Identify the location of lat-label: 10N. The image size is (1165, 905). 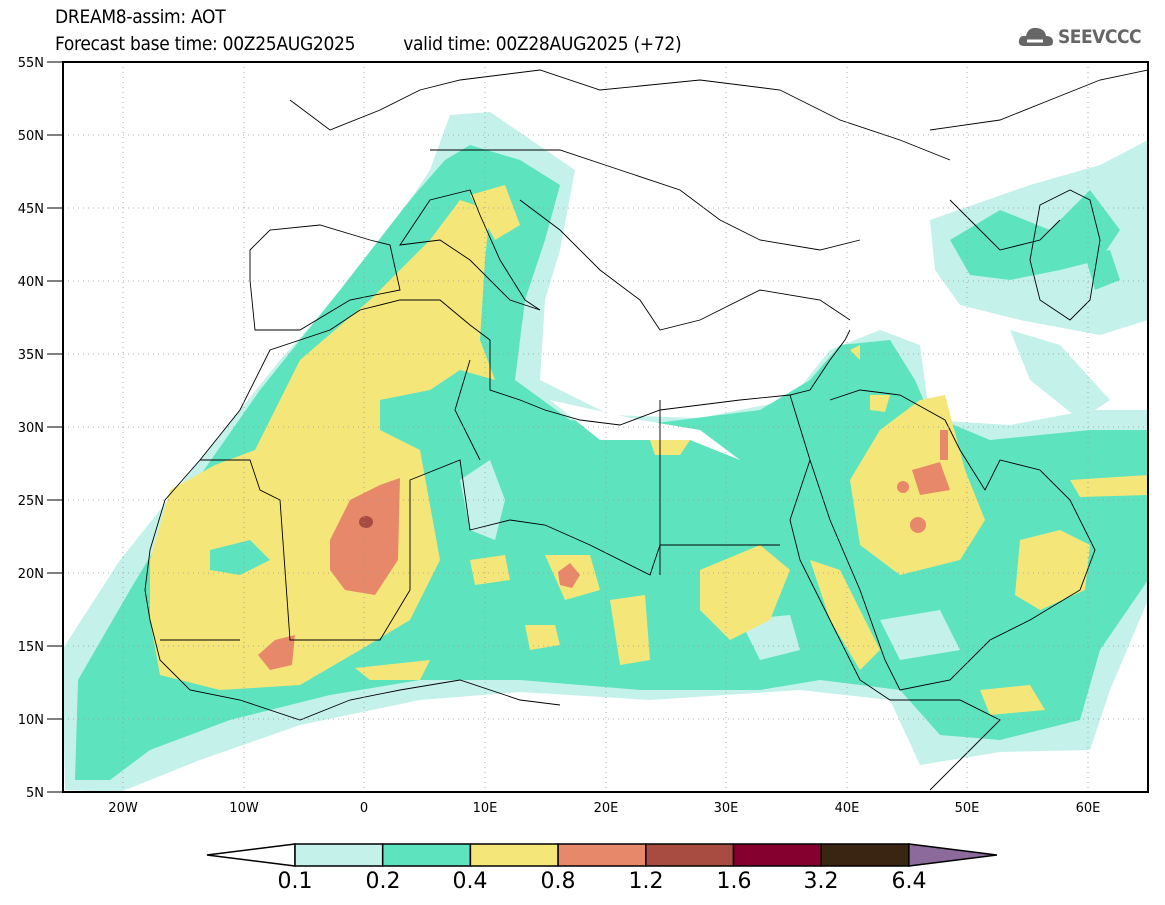
(31, 720).